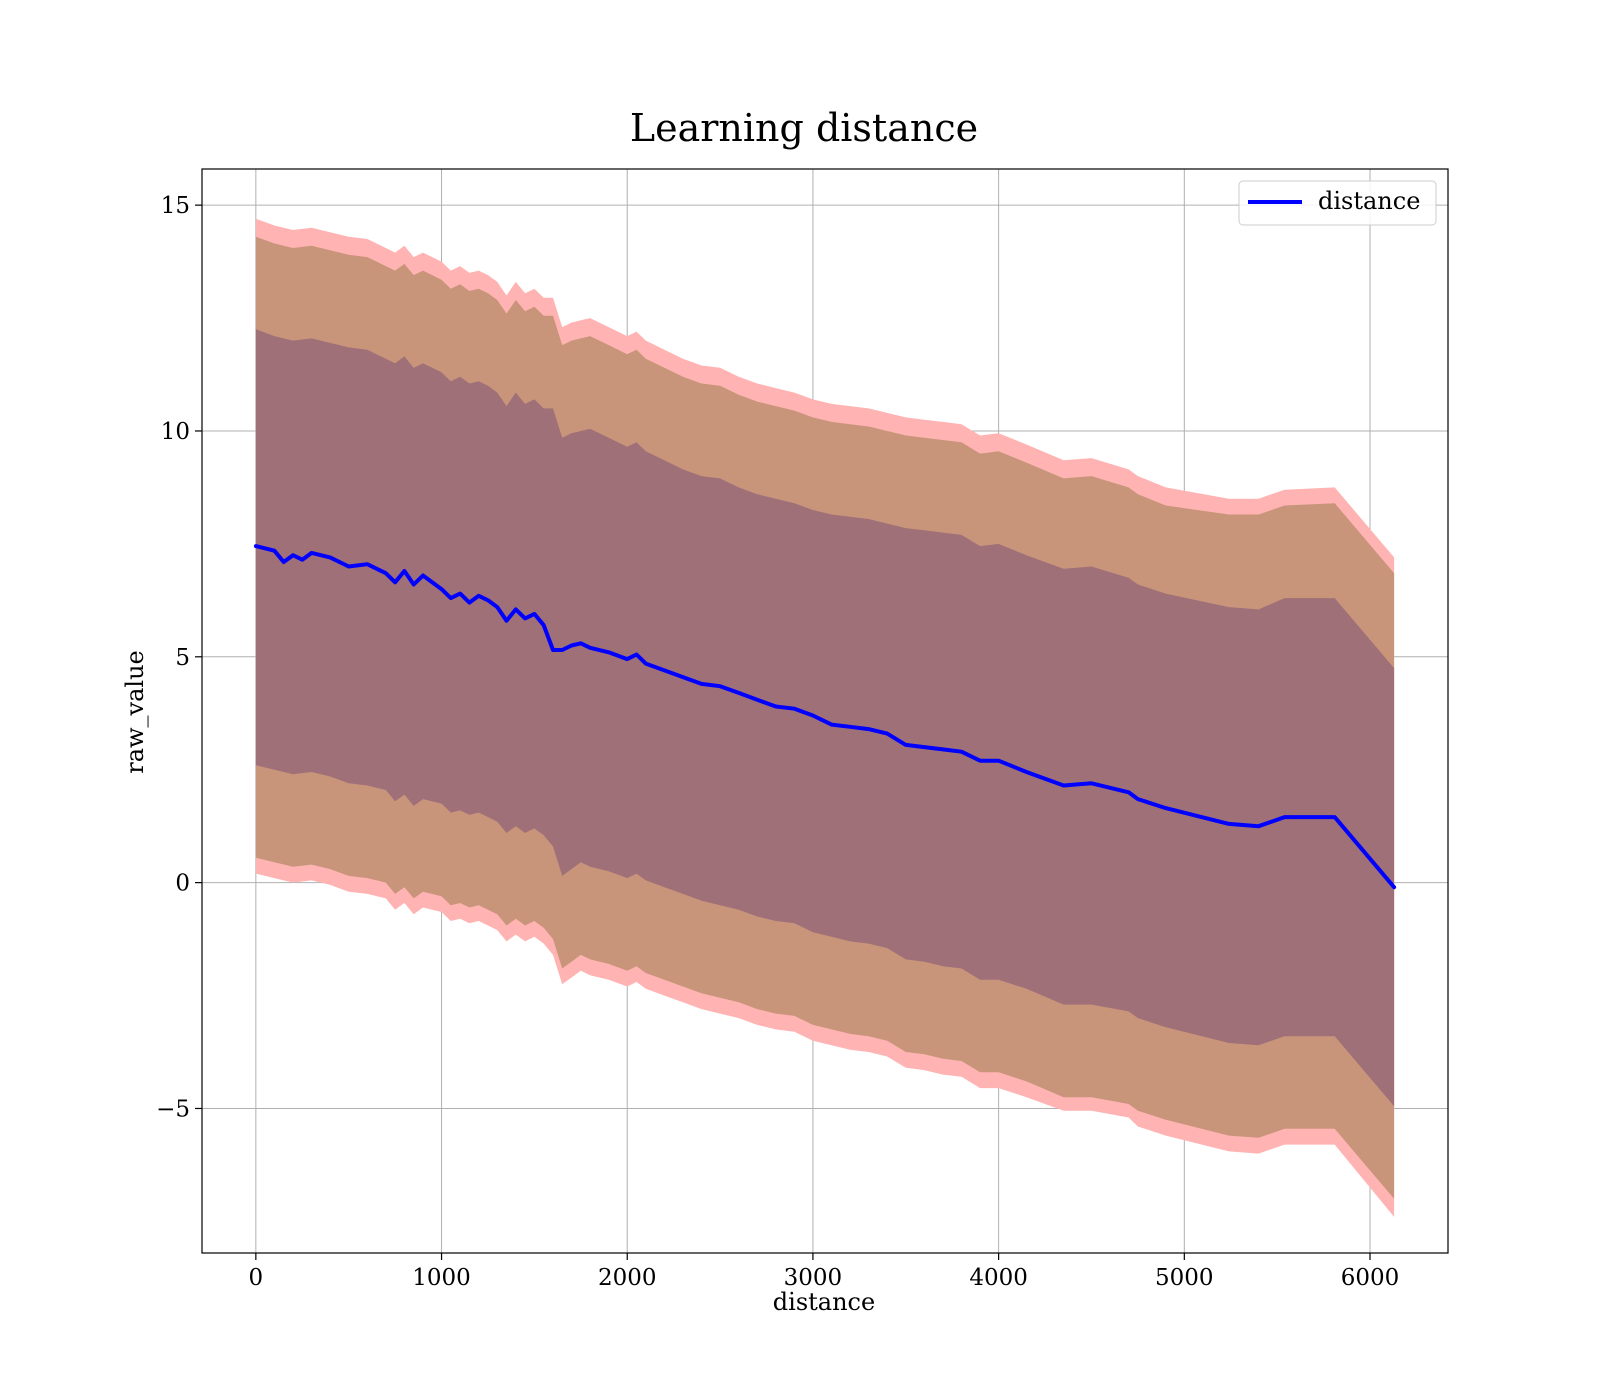 Image resolution: width=1600 pixels, height=1400 pixels. Describe the element at coordinates (824, 1302) in the screenshot. I see `x-axis-label: distance` at that location.